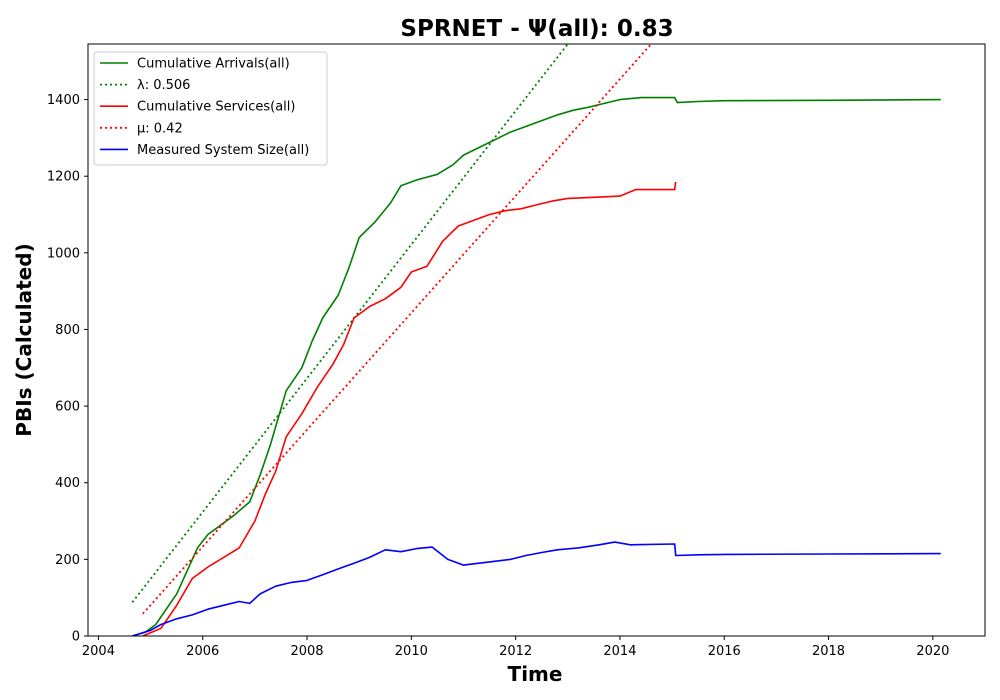  What do you see at coordinates (98, 651) in the screenshot?
I see `x-tick-label: 2004` at bounding box center [98, 651].